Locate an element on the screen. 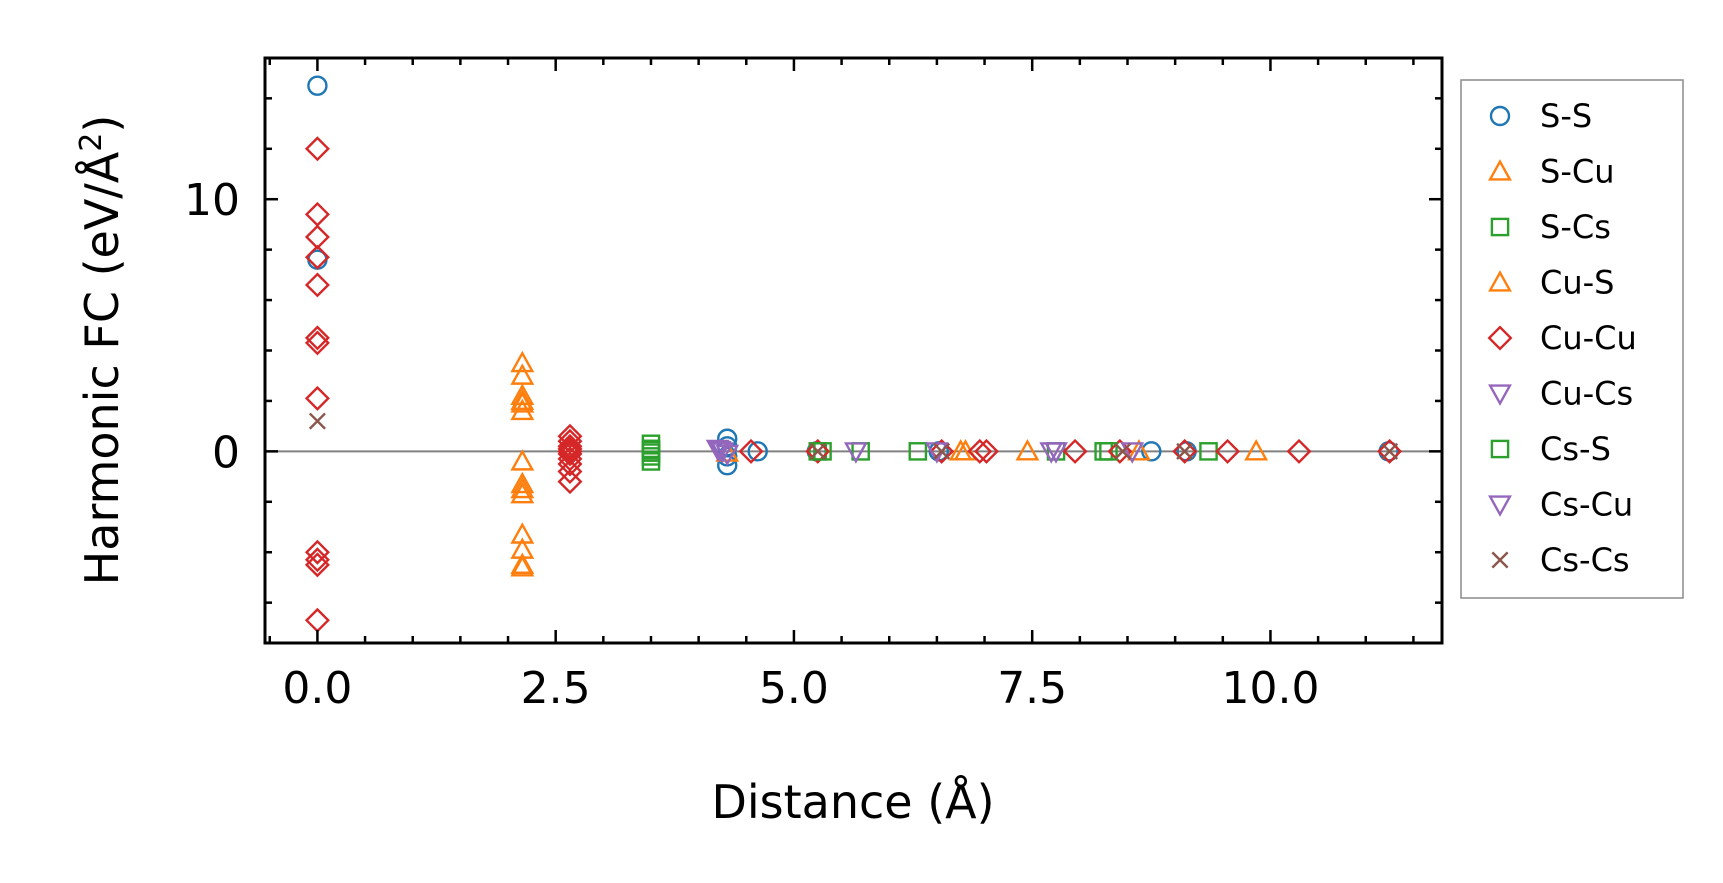 This screenshot has height=883, width=1723. y-tick-label: 0 is located at coordinates (226, 452).